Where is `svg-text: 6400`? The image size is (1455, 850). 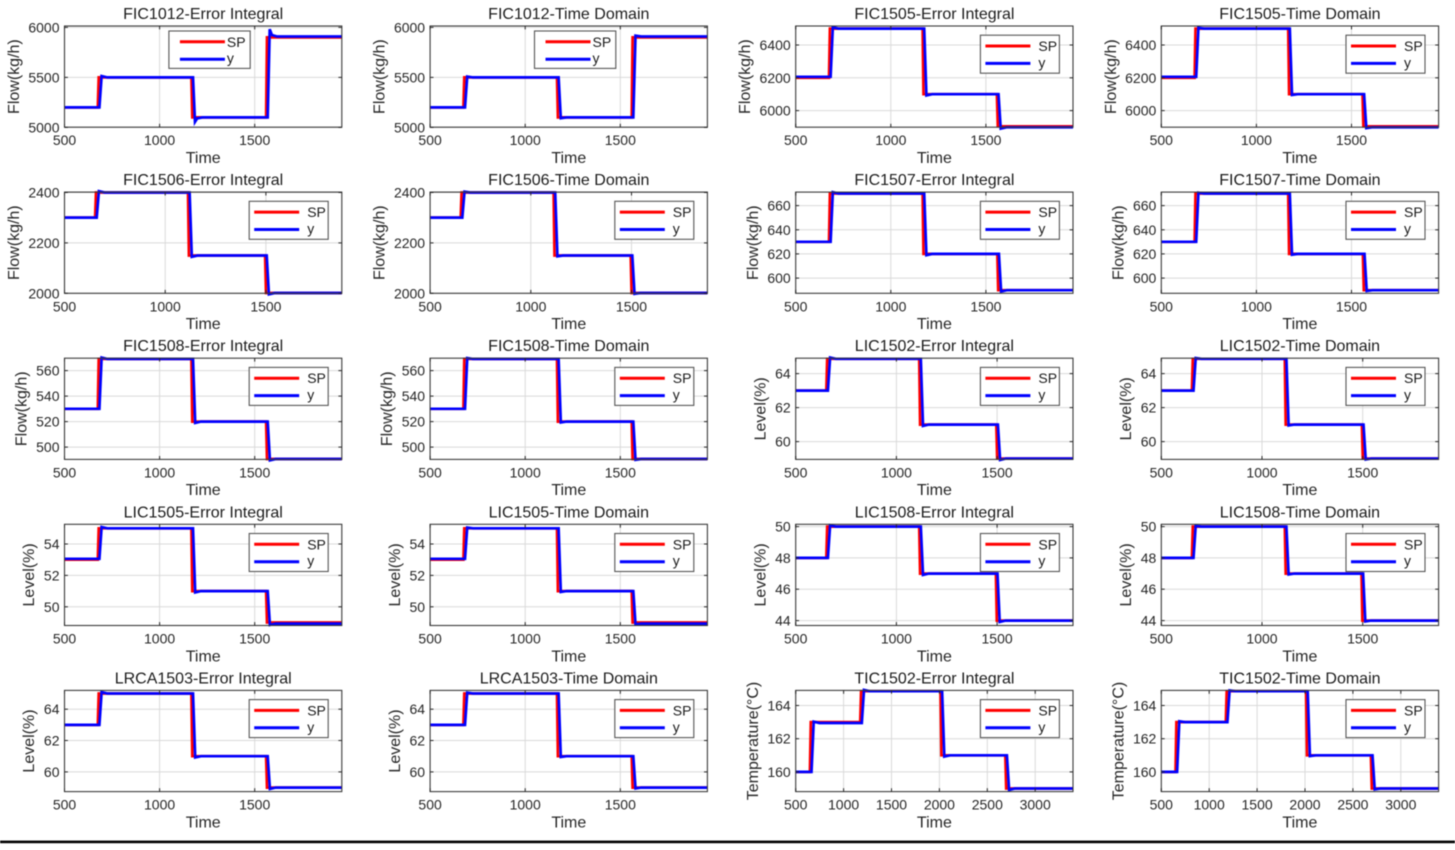 svg-text: 6400 is located at coordinates (1140, 45).